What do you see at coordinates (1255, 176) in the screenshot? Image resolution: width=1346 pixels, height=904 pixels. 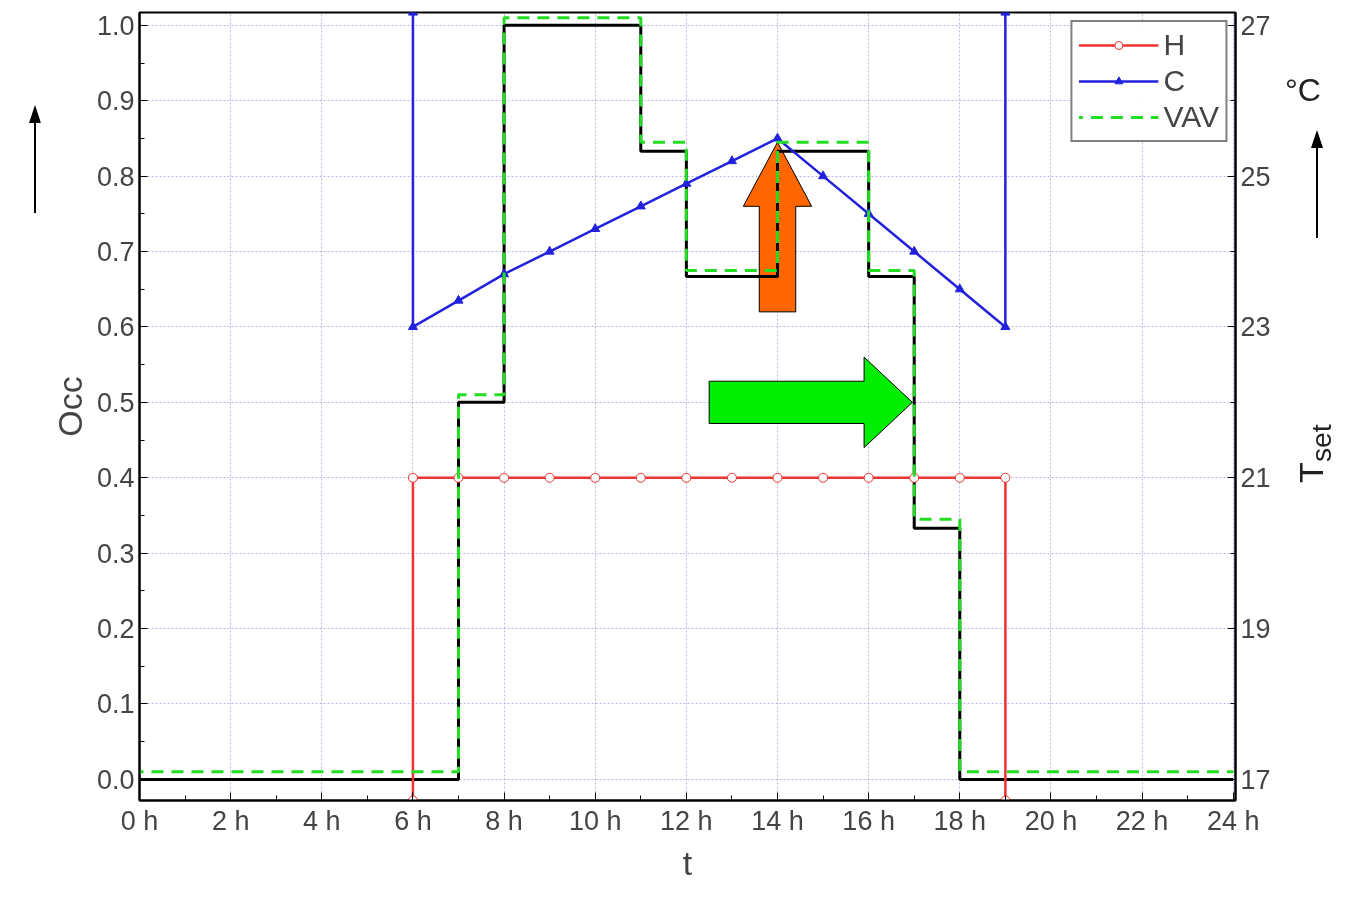 I see `y2-tick-label: 25` at bounding box center [1255, 176].